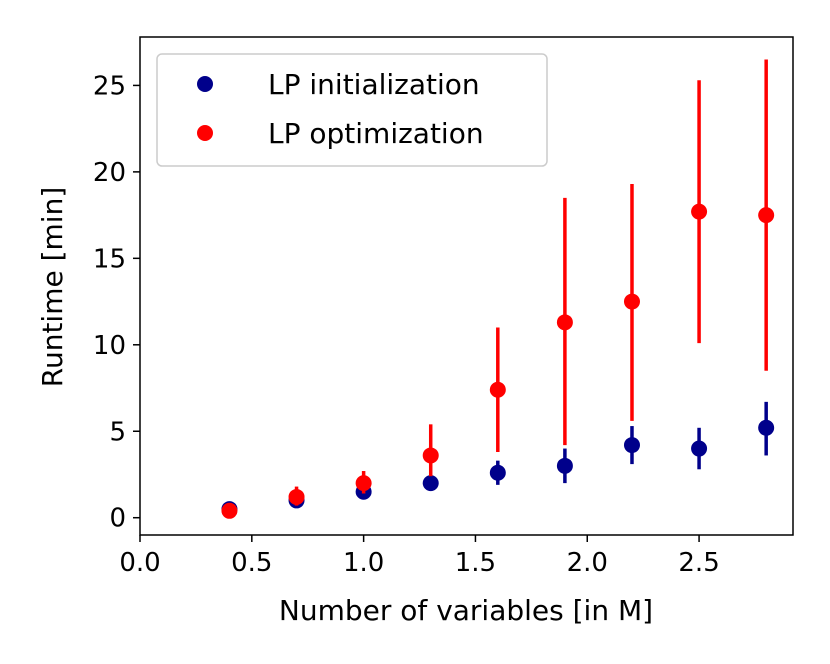  I want to click on y-tick-label: 20, so click(109, 173).